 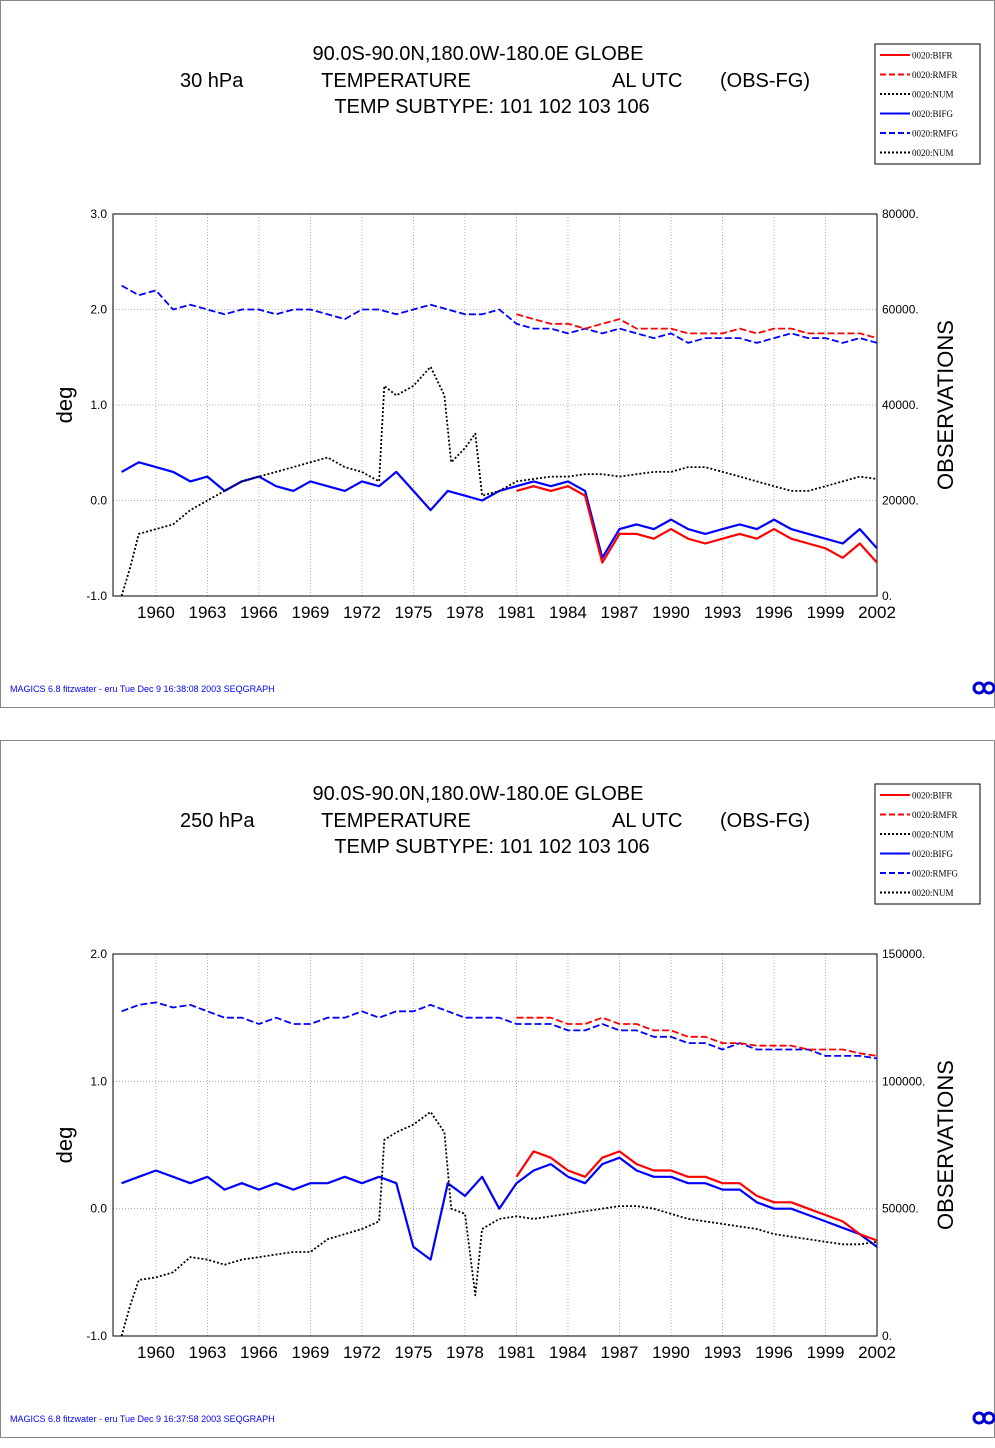 What do you see at coordinates (900, 214) in the screenshot?
I see `y-right-tick-label: 80000.` at bounding box center [900, 214].